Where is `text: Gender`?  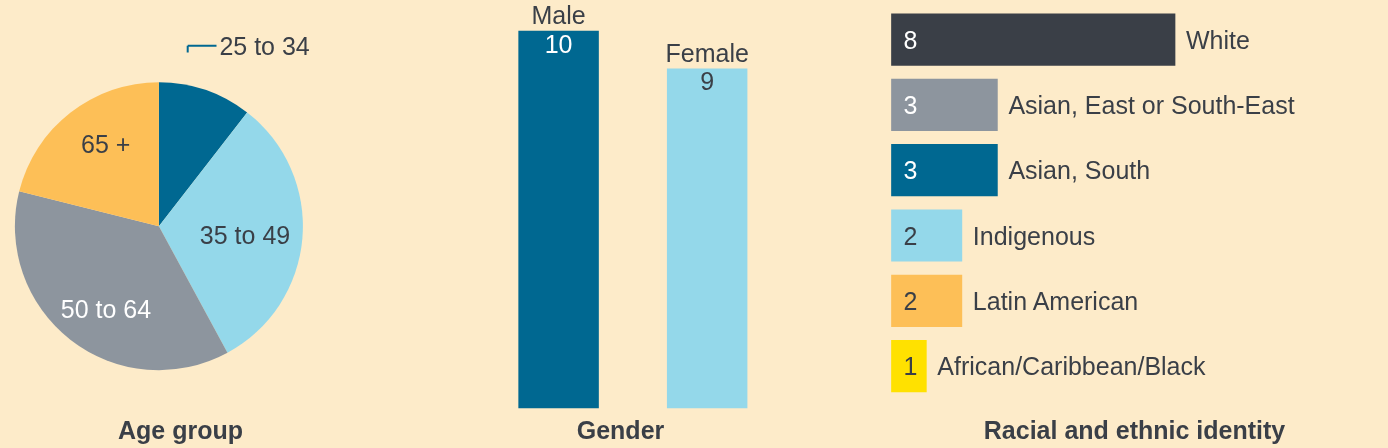 text: Gender is located at coordinates (620, 429).